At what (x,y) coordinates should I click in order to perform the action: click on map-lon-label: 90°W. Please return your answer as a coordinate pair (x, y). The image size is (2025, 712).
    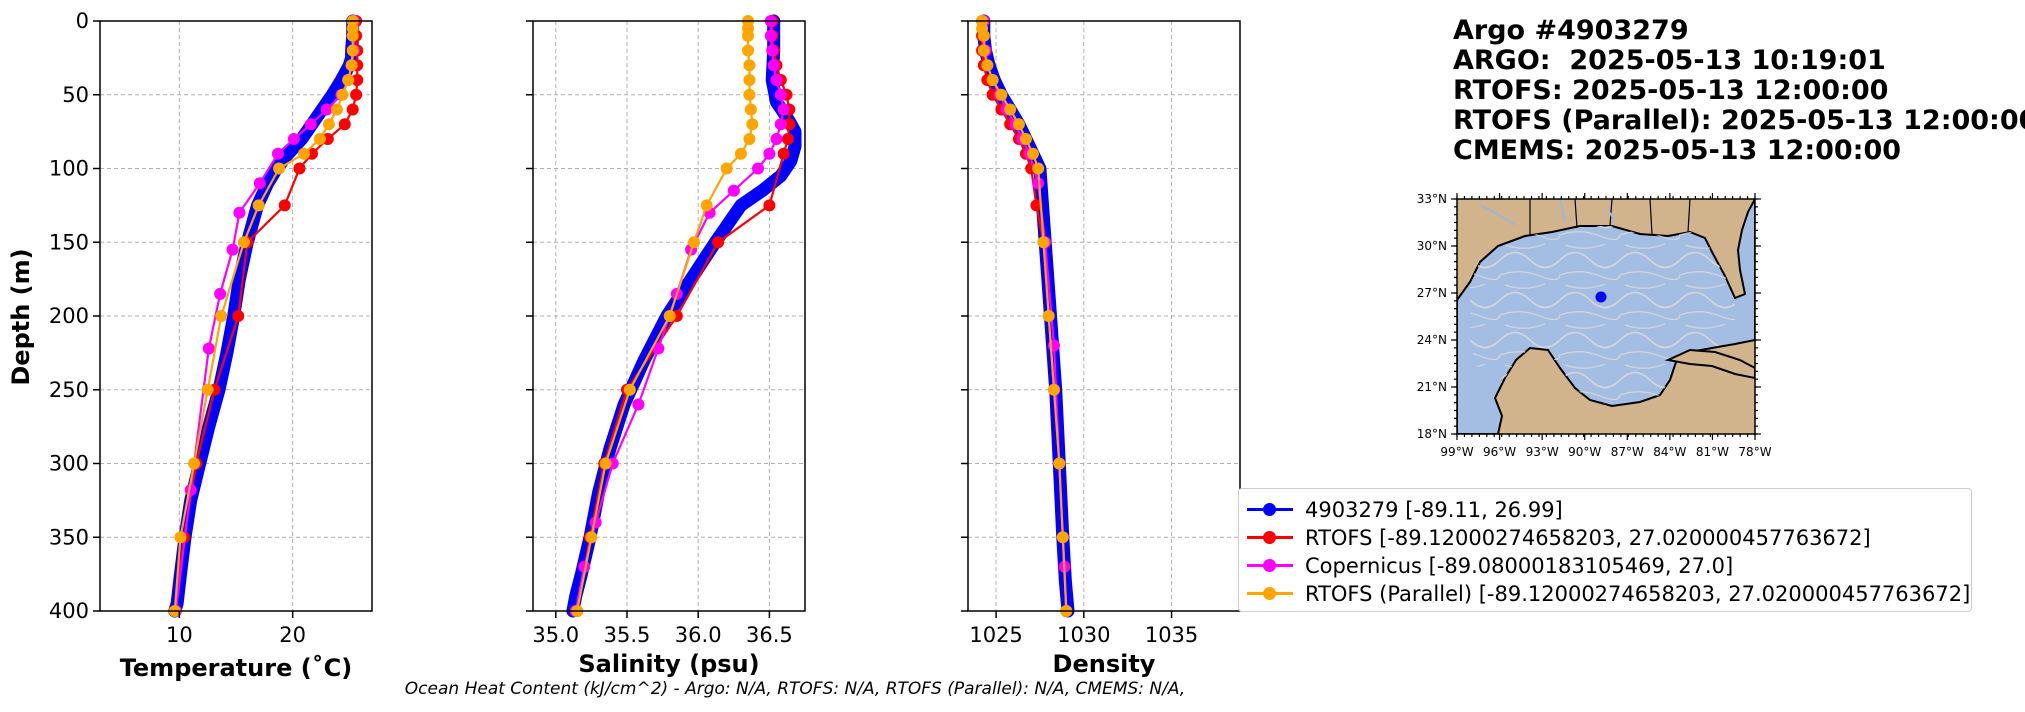
    Looking at the image, I should click on (1584, 452).